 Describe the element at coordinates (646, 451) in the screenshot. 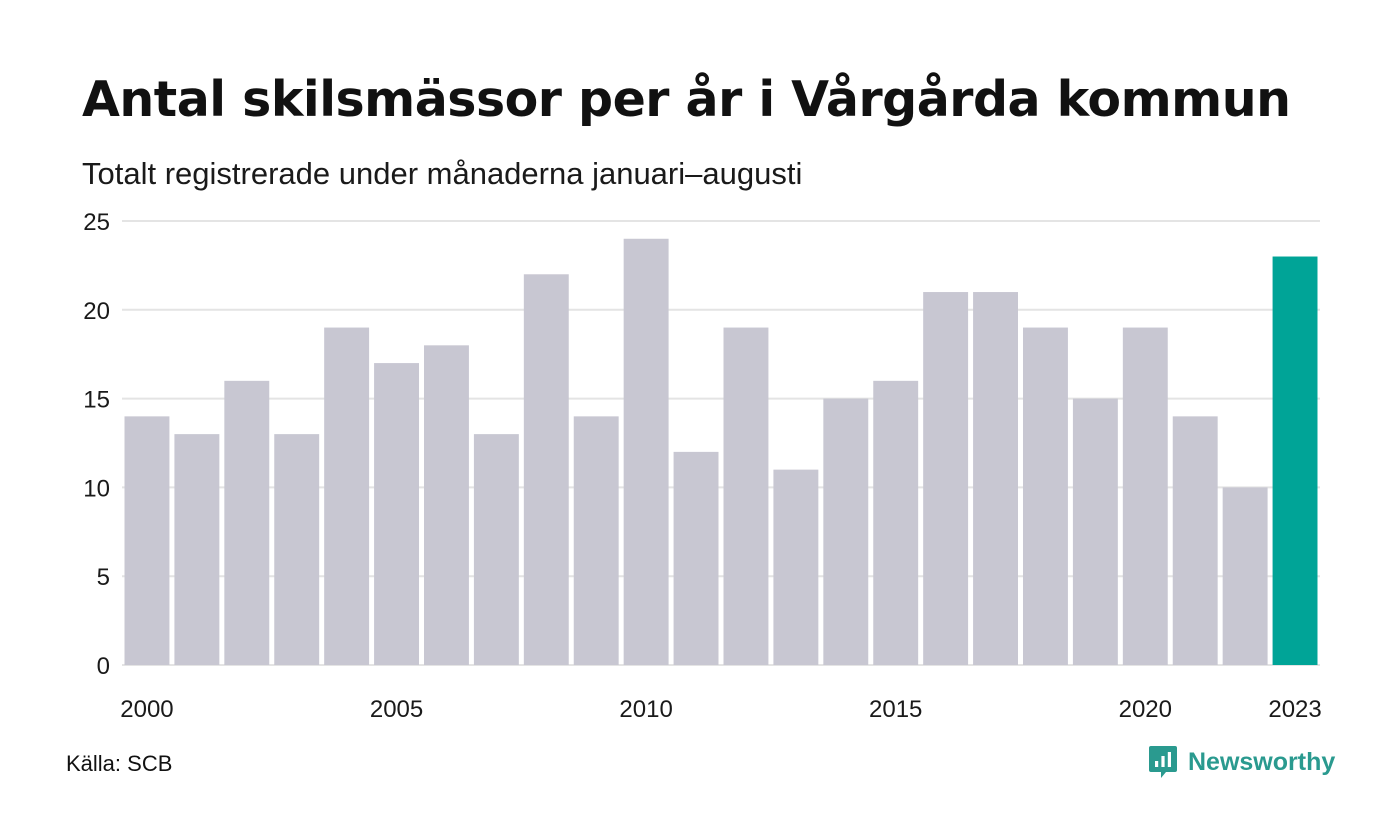

I see `bar-2010` at that location.